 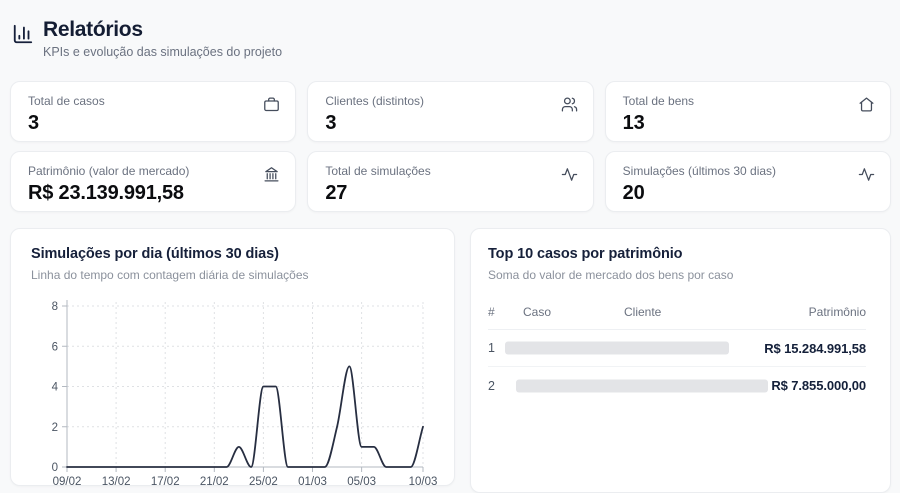 I want to click on svg-text: 2, so click(x=55, y=428).